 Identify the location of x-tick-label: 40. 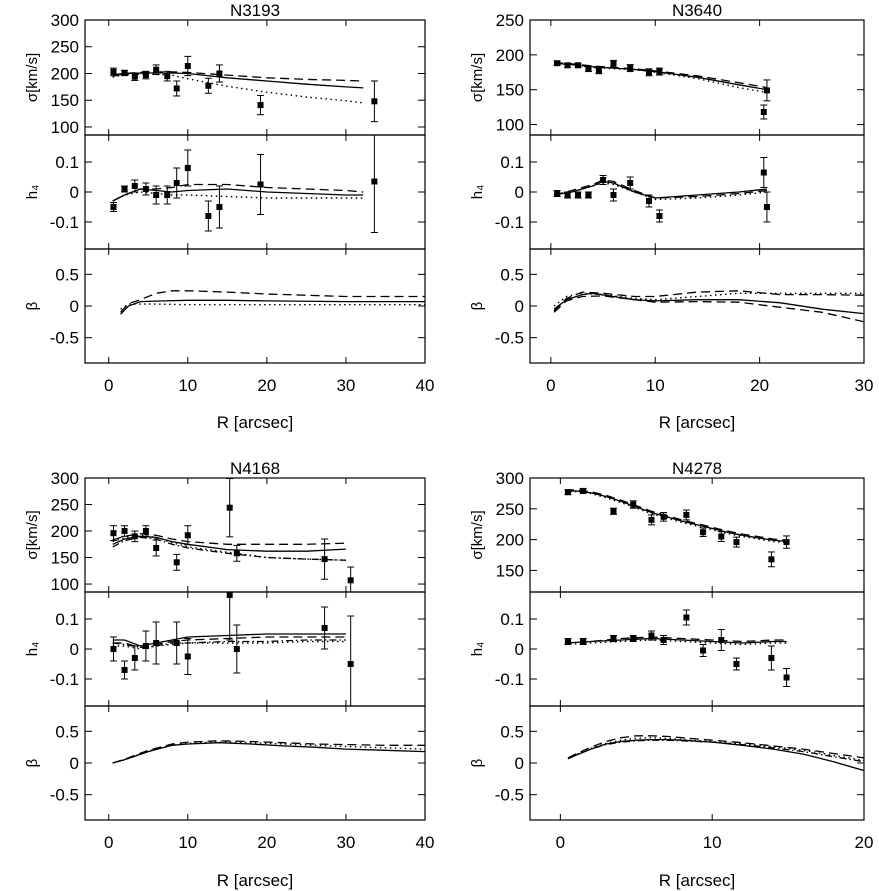
(425, 385).